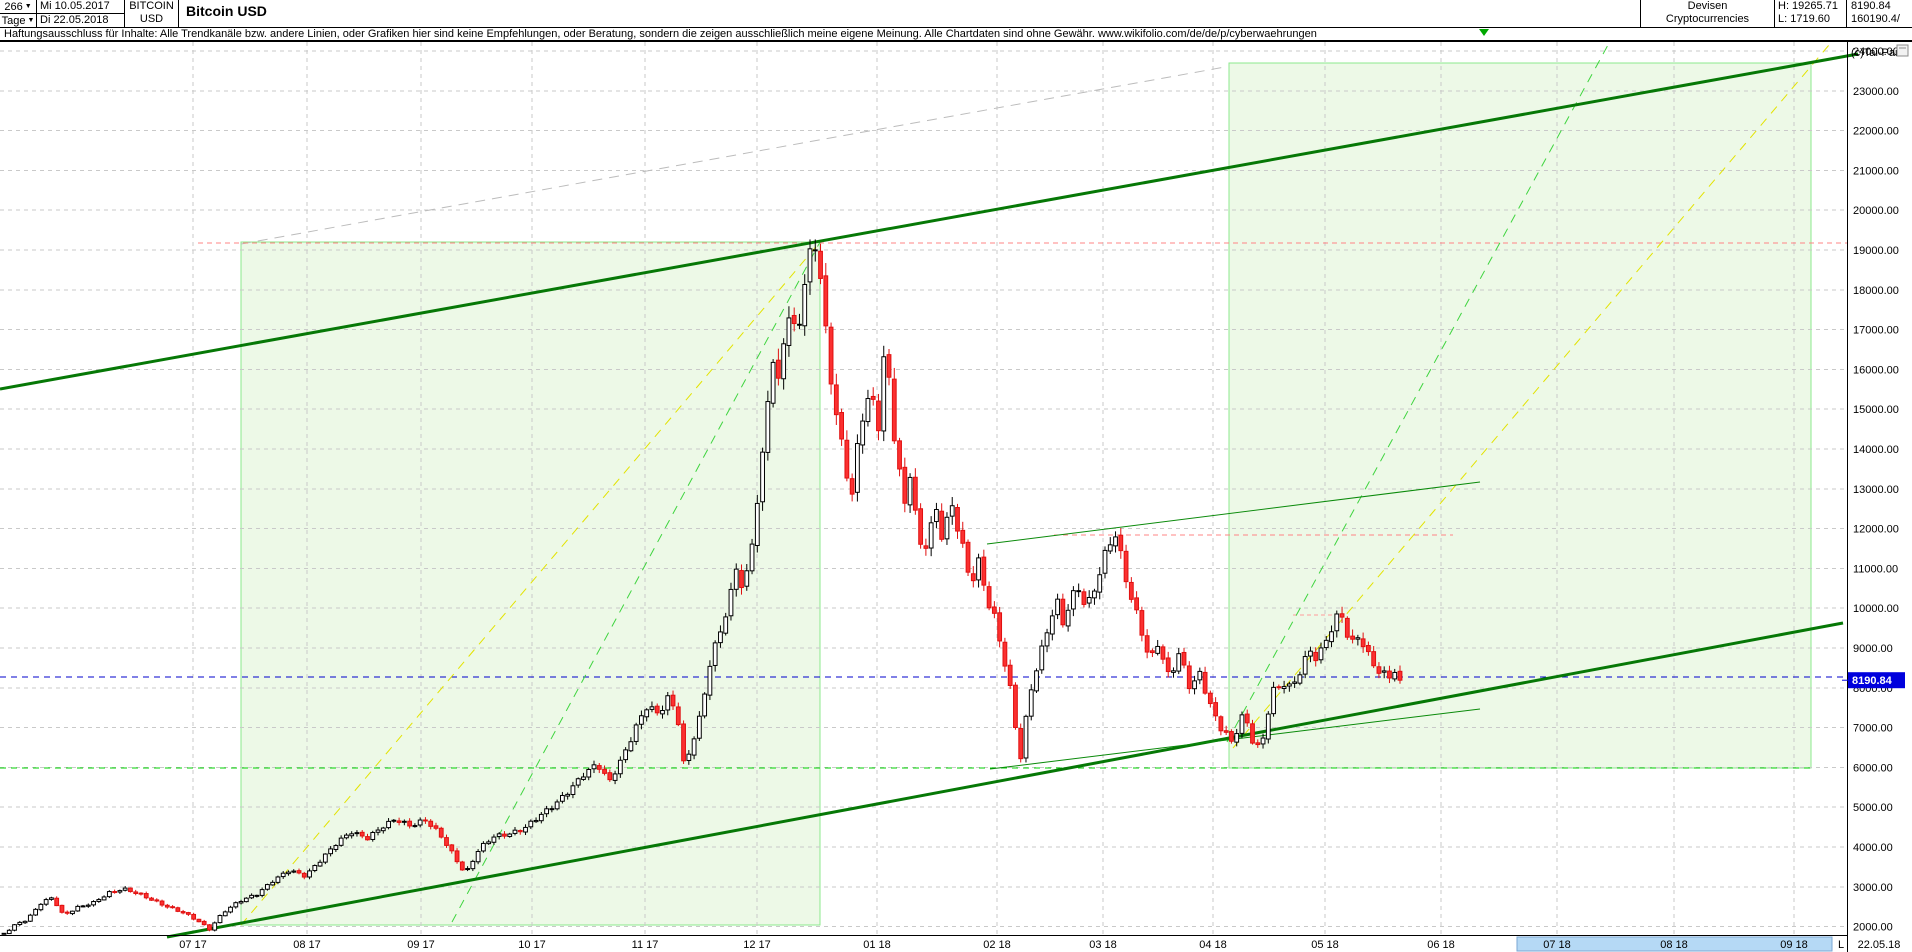  I want to click on category-line1: Devisen, so click(1707, 6).